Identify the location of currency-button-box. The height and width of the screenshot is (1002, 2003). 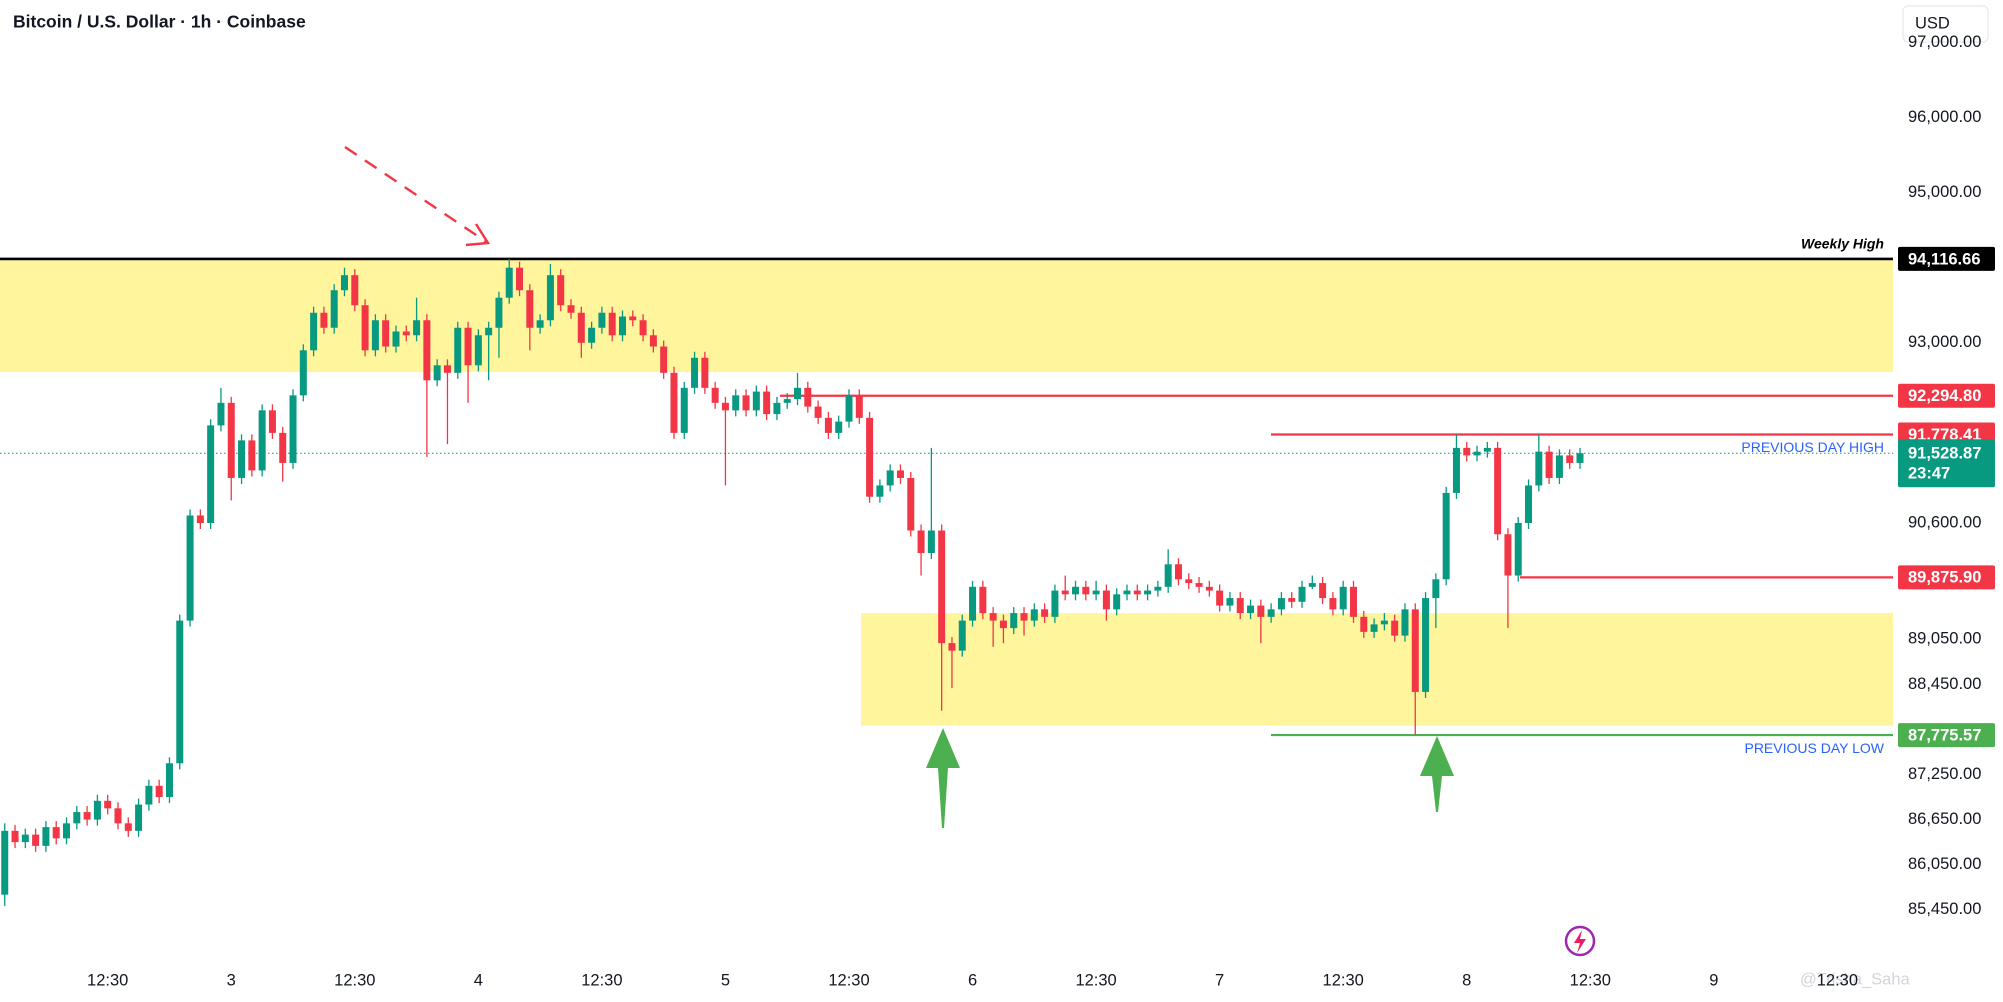
(1945, 24).